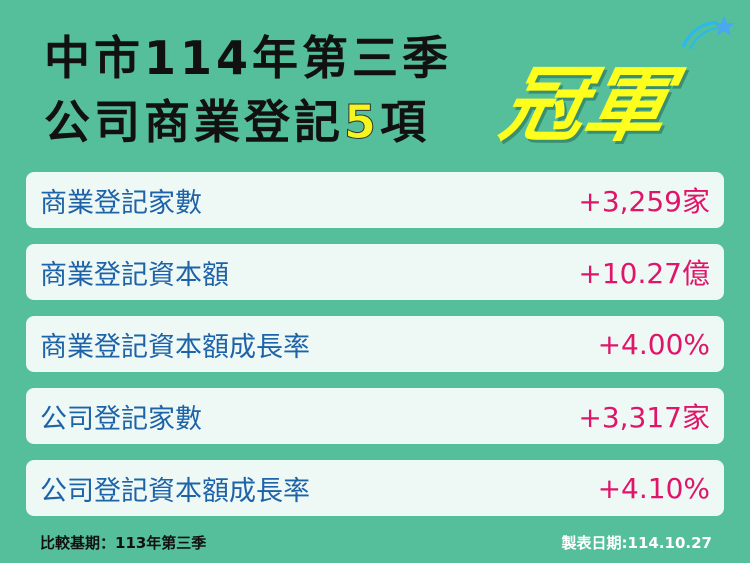 Image resolution: width=750 pixels, height=563 pixels. I want to click on title-line2: 公司商業登記5項, so click(237, 119).